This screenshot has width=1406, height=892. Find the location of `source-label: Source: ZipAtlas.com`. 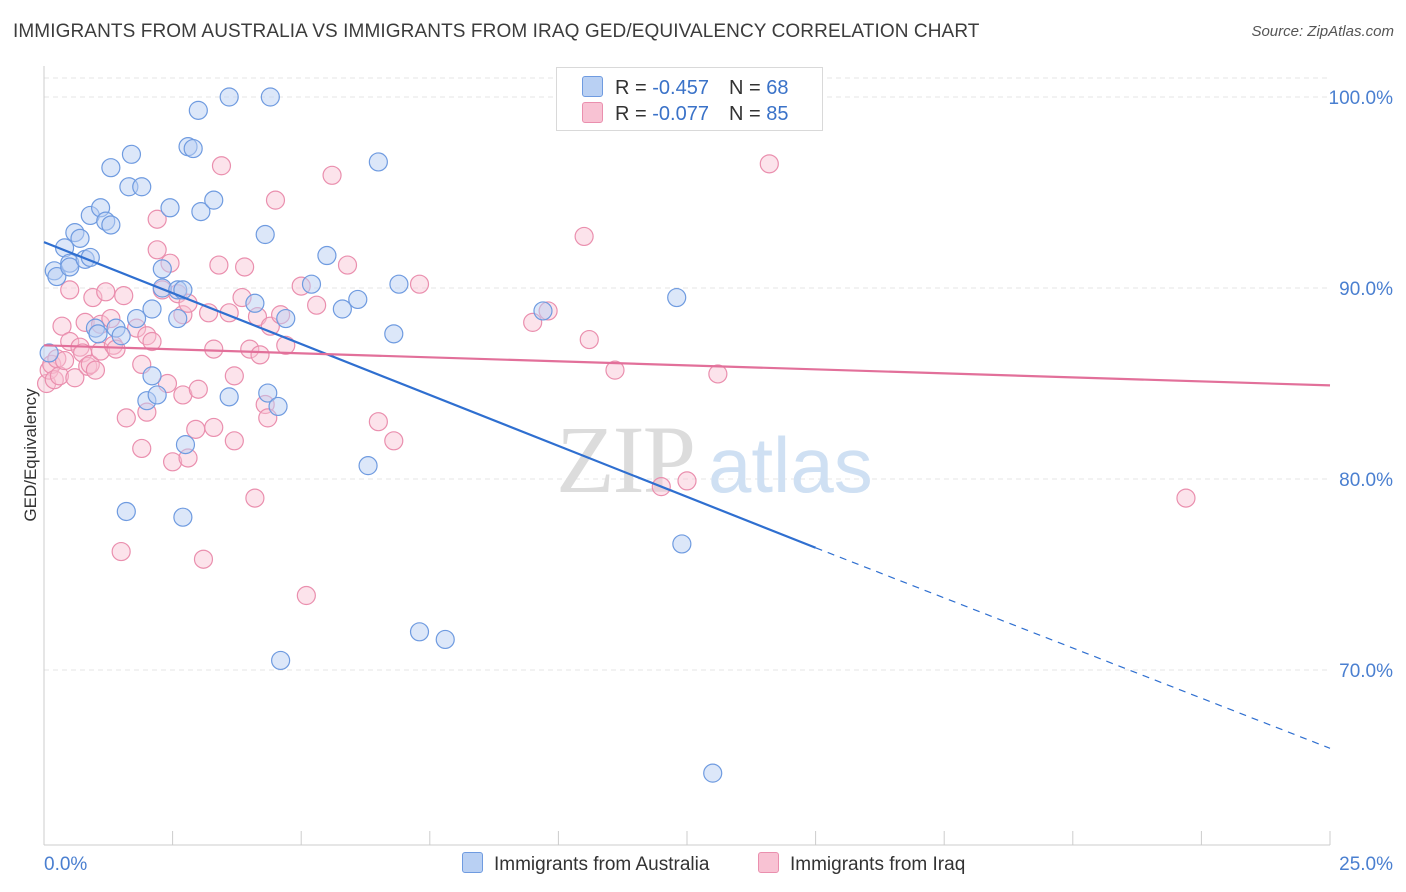

source-label: Source: ZipAtlas.com is located at coordinates (1322, 31).